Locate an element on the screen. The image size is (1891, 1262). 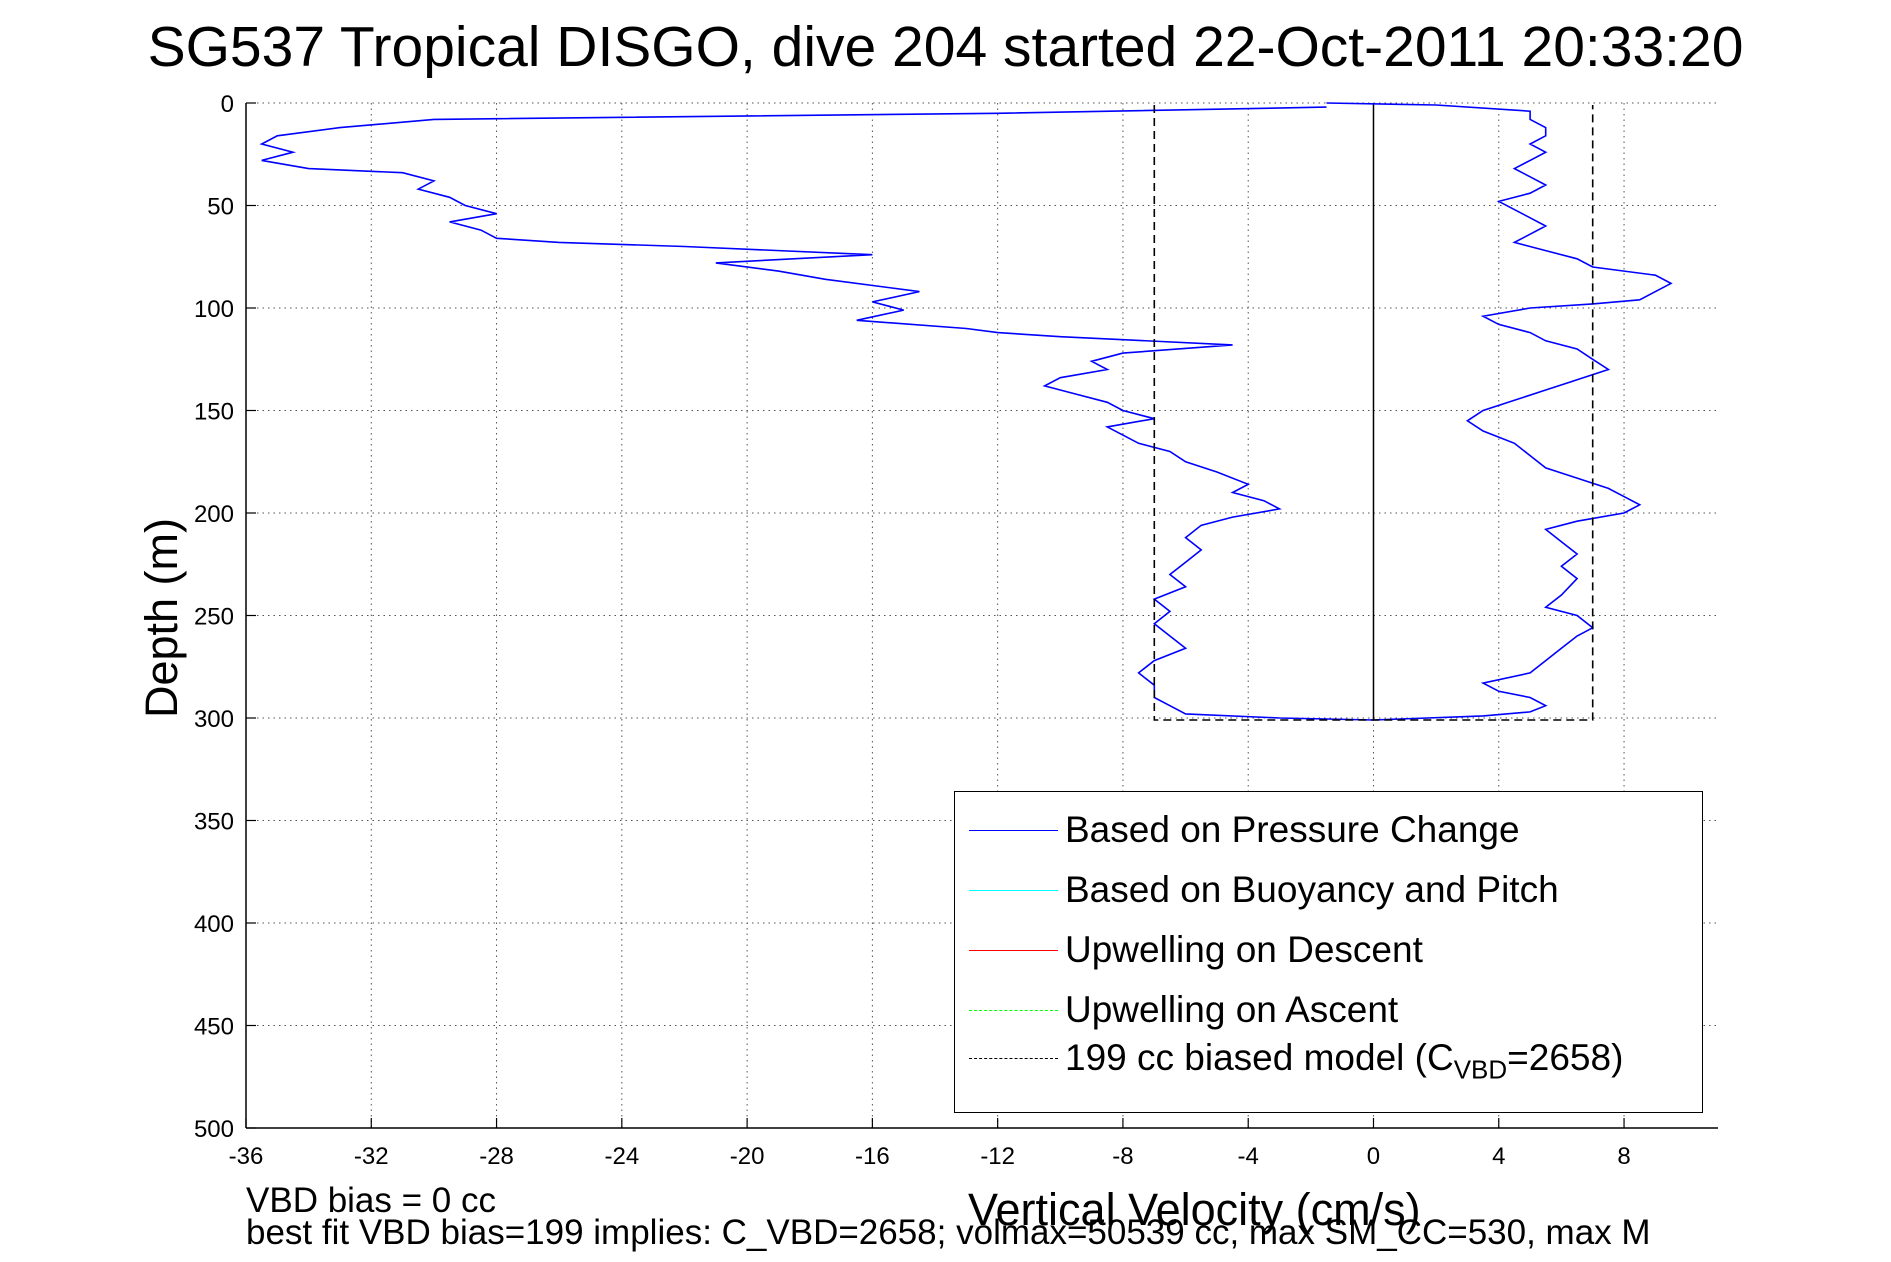
y-tick-label: 250 is located at coordinates (214, 617).